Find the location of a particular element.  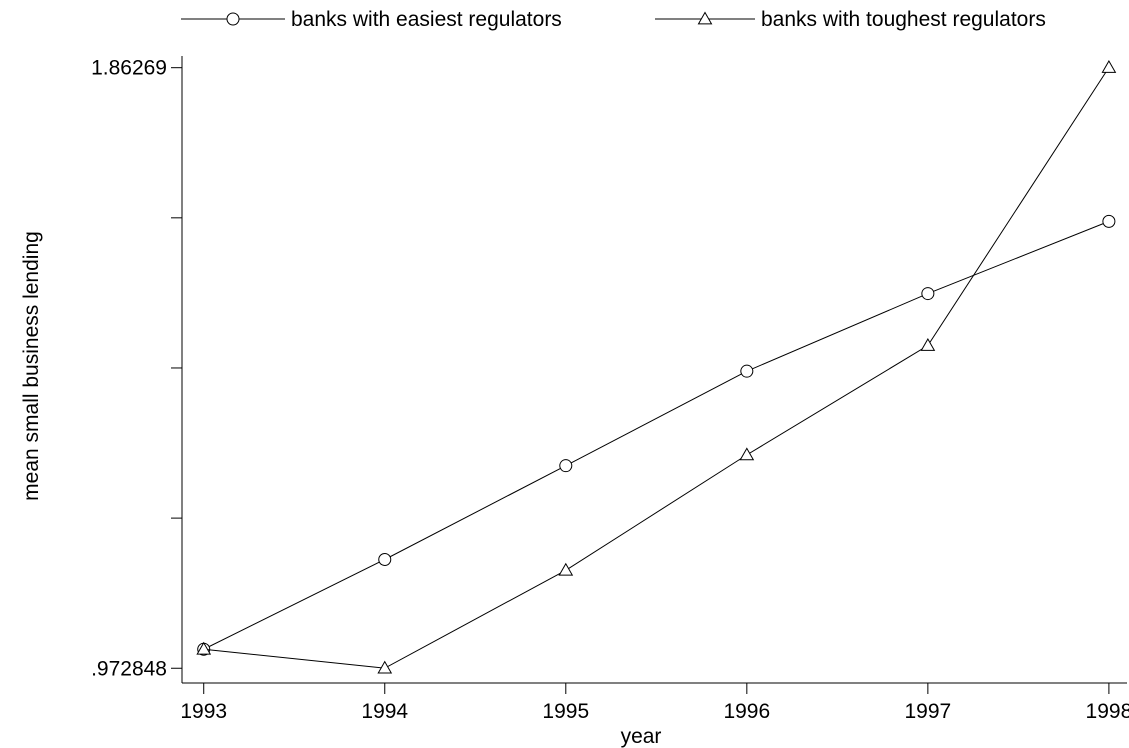

legend-item-1: banks with easiest regulators is located at coordinates (371, 19).